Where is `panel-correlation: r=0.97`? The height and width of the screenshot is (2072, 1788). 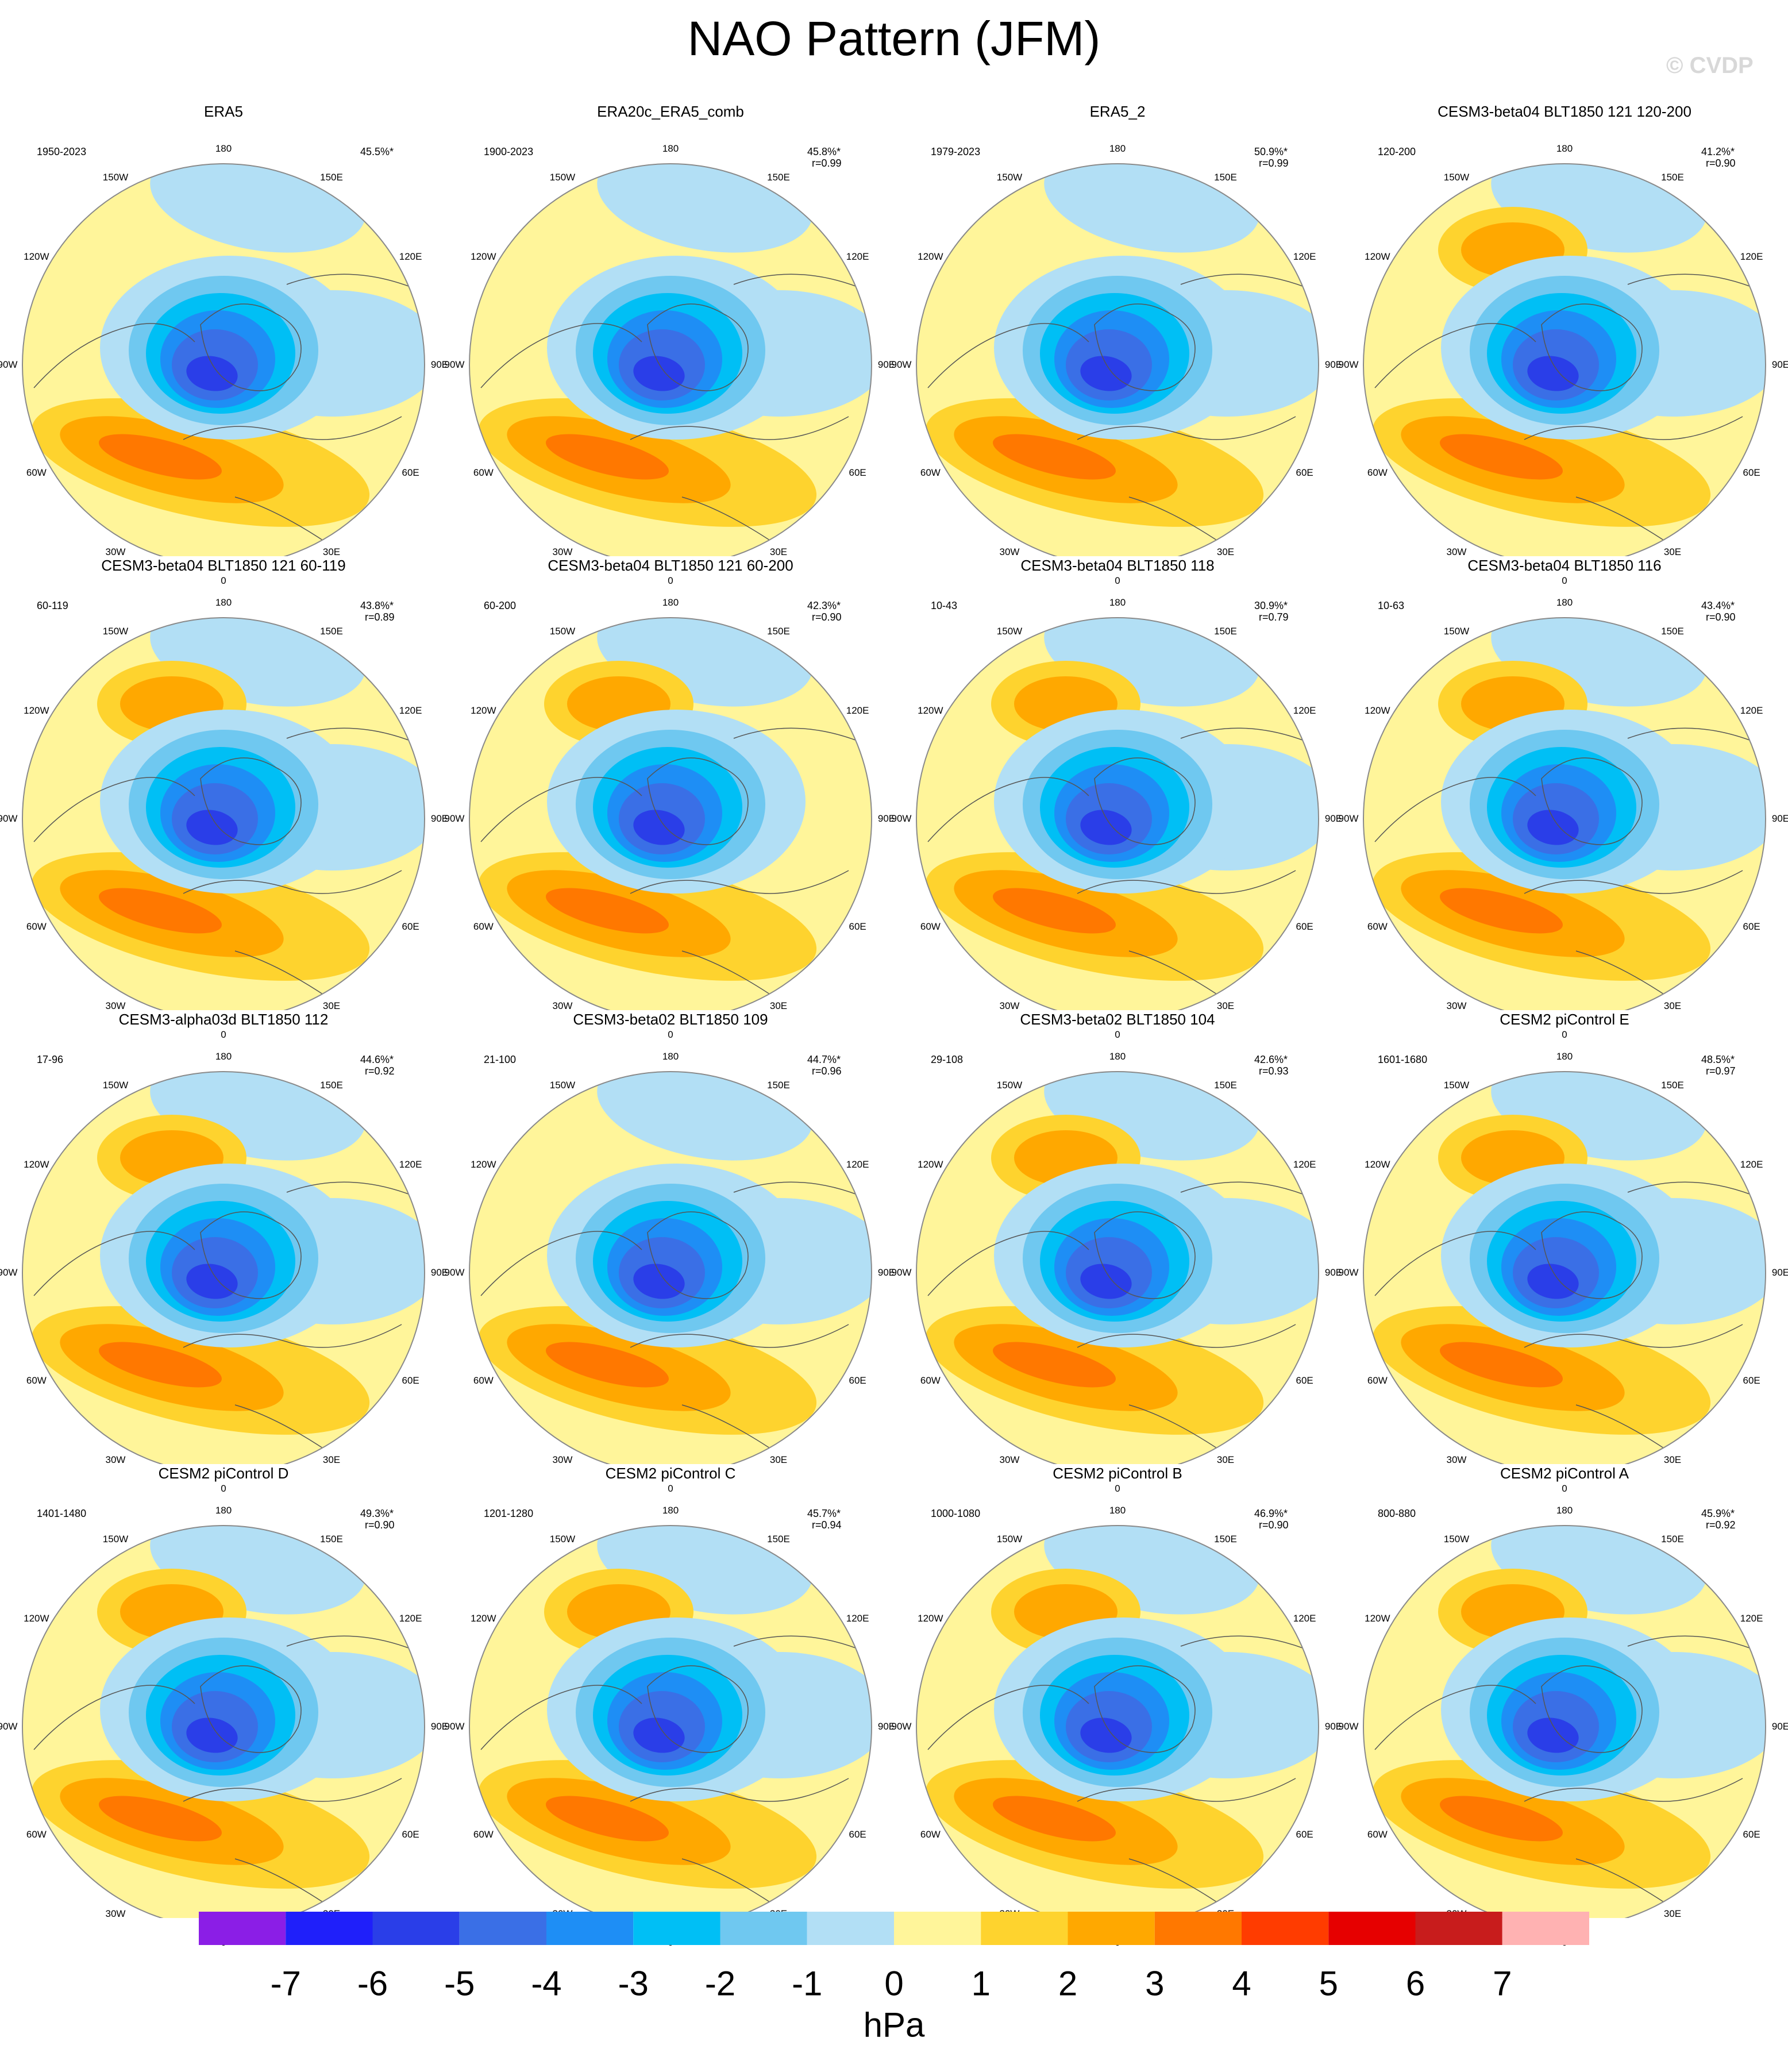
panel-correlation: r=0.97 is located at coordinates (1721, 1071).